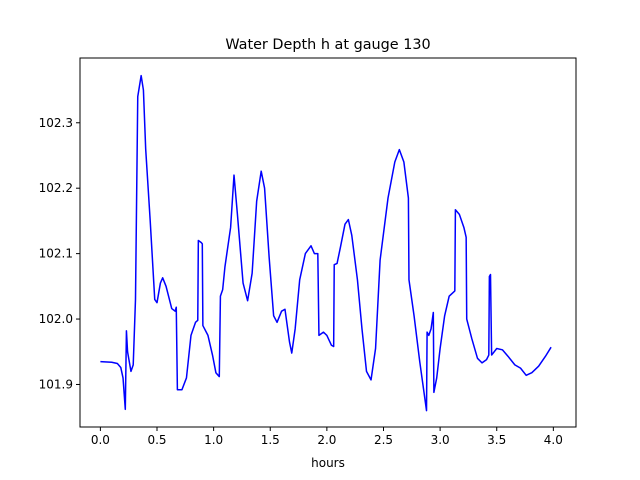  Describe the element at coordinates (56, 188) in the screenshot. I see `y-tick-label: 102.2` at that location.